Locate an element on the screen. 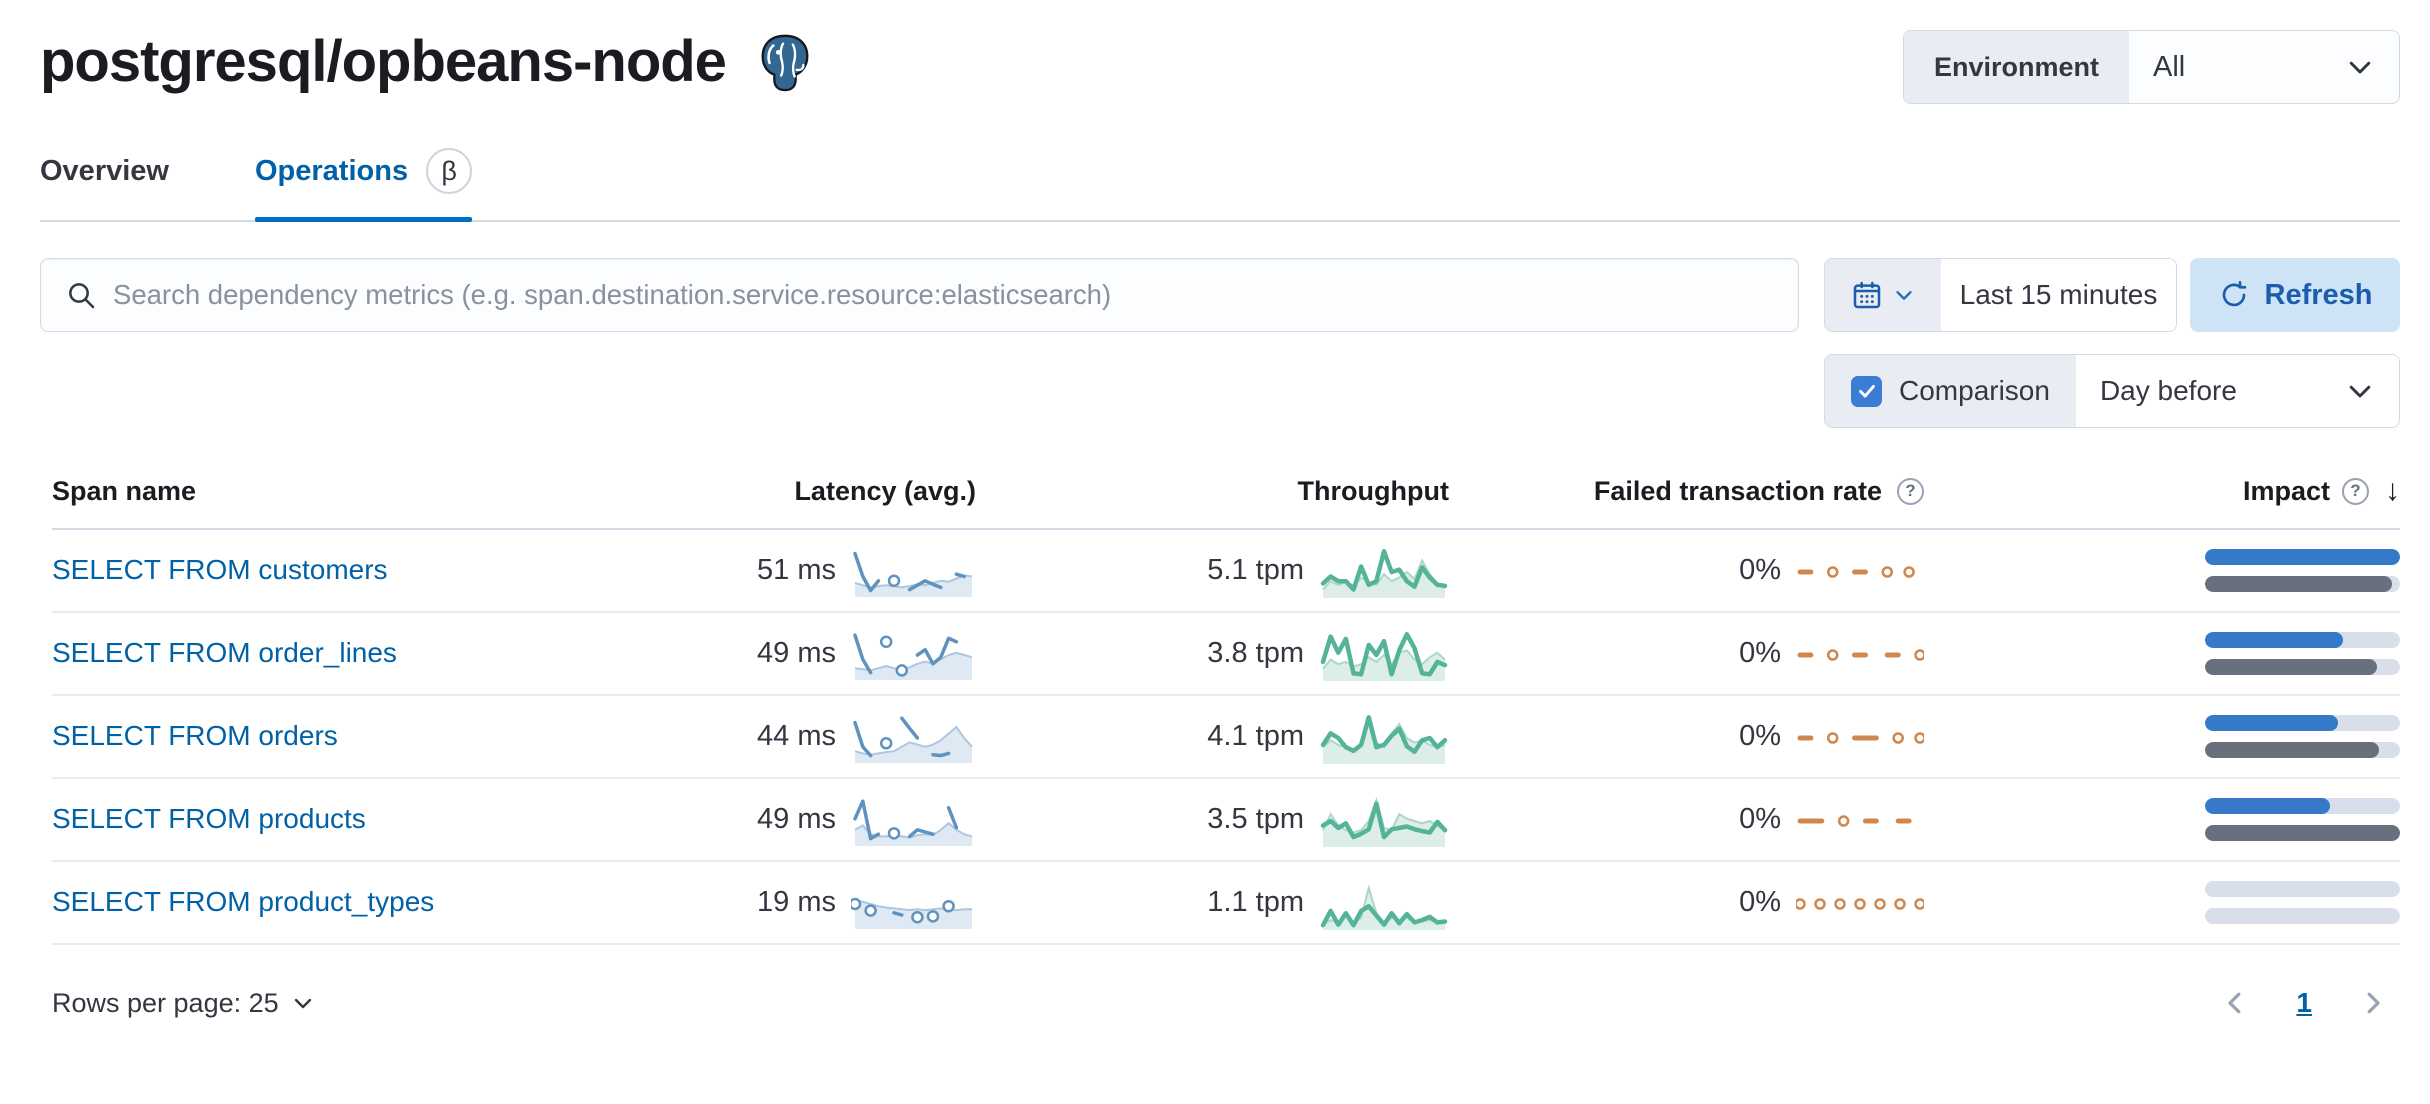 The width and height of the screenshot is (2430, 1104). col-header-failed-rate: Failed transaction rate ? is located at coordinates (1686, 491).